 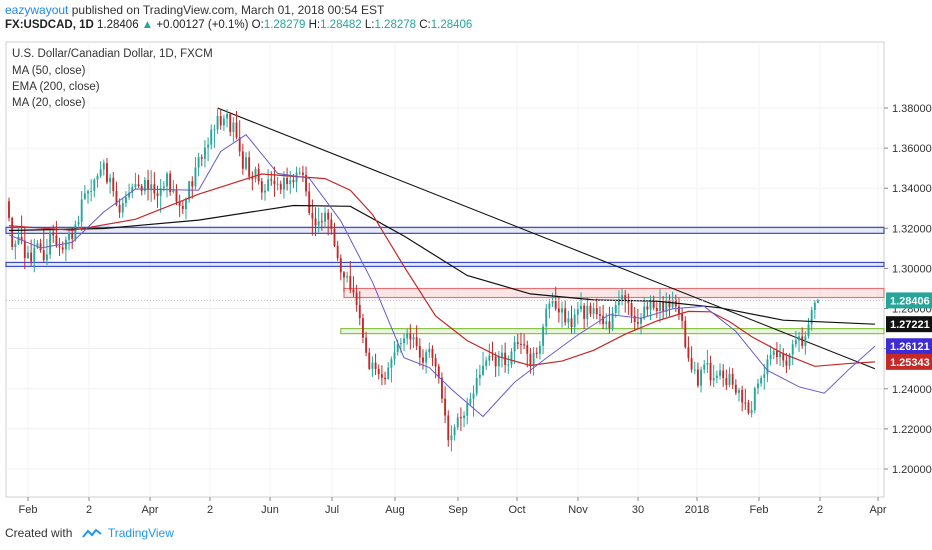 I want to click on legend-ema200: EMA (200, close), so click(x=56, y=87).